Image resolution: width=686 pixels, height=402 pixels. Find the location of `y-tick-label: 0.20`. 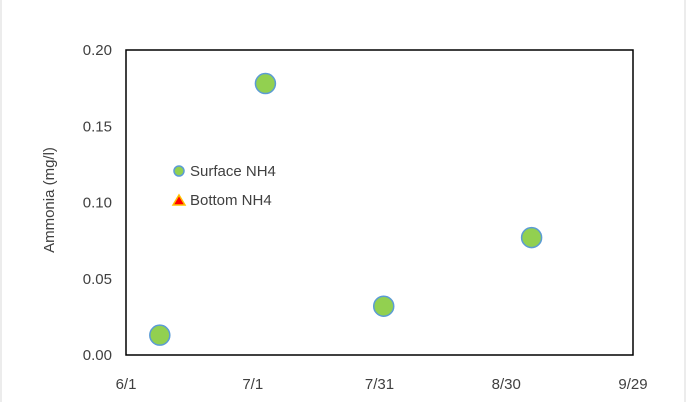

y-tick-label: 0.20 is located at coordinates (97, 50).